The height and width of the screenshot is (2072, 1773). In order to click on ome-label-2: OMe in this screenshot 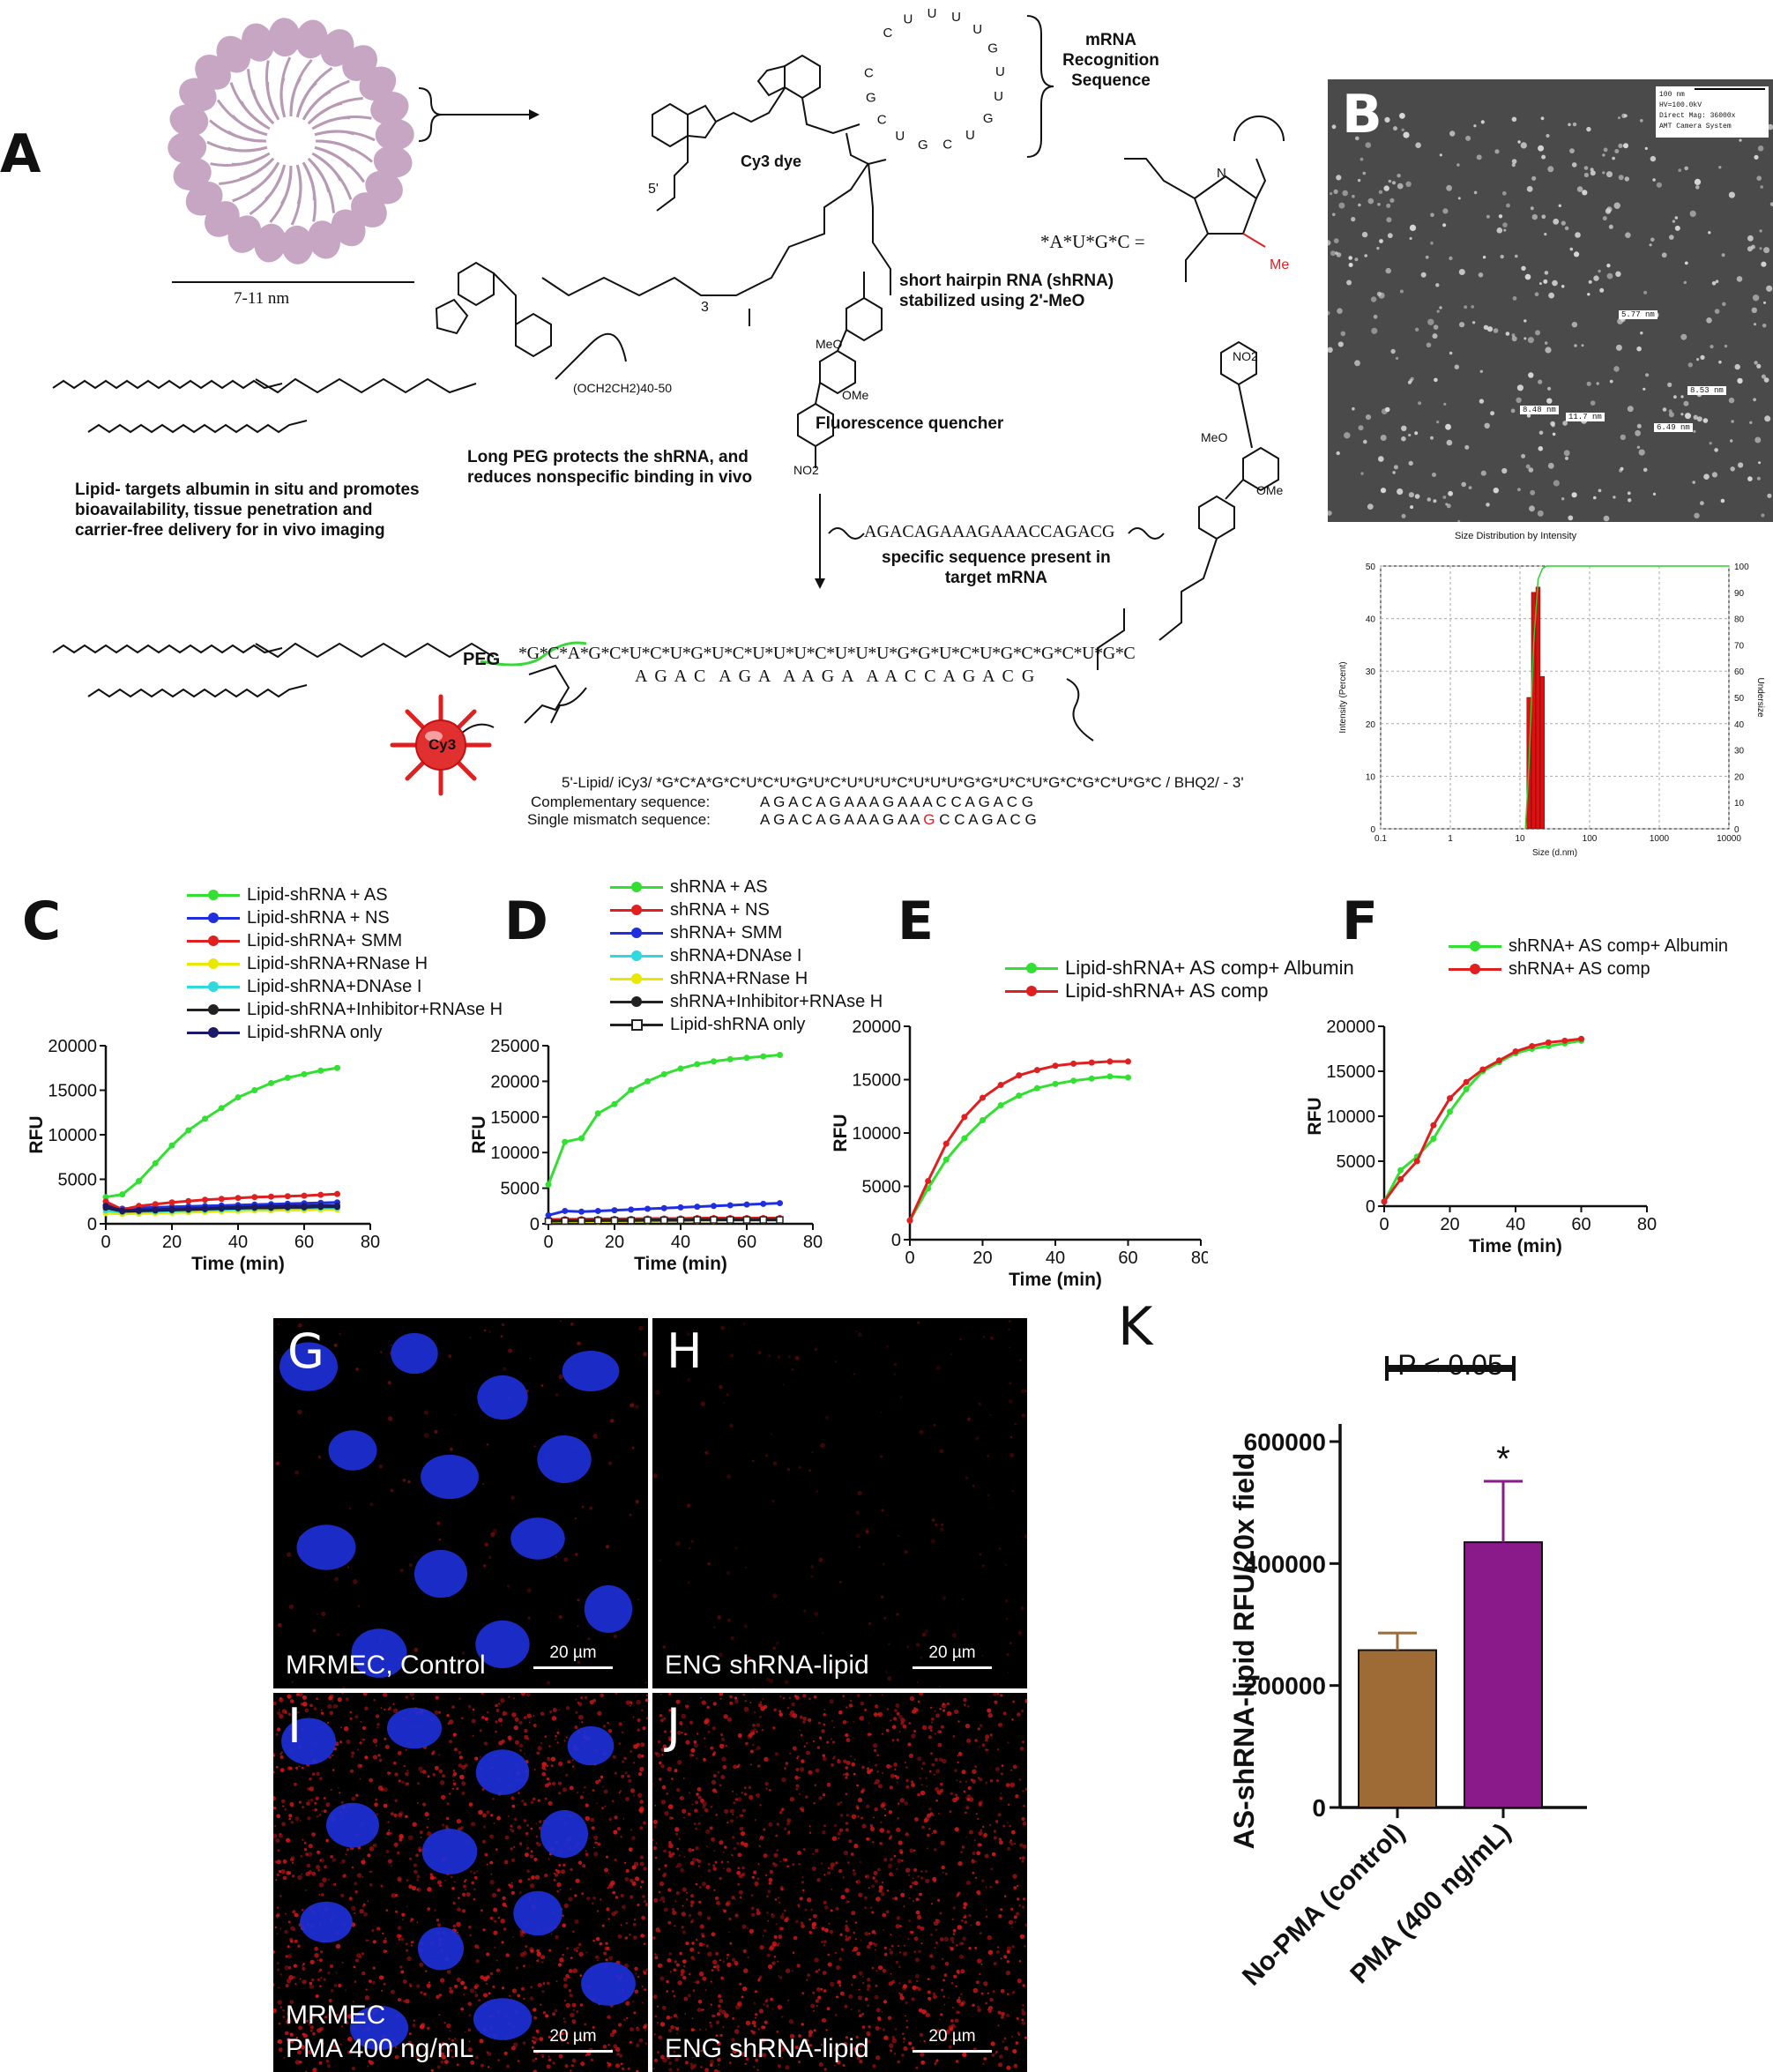, I will do `click(855, 395)`.